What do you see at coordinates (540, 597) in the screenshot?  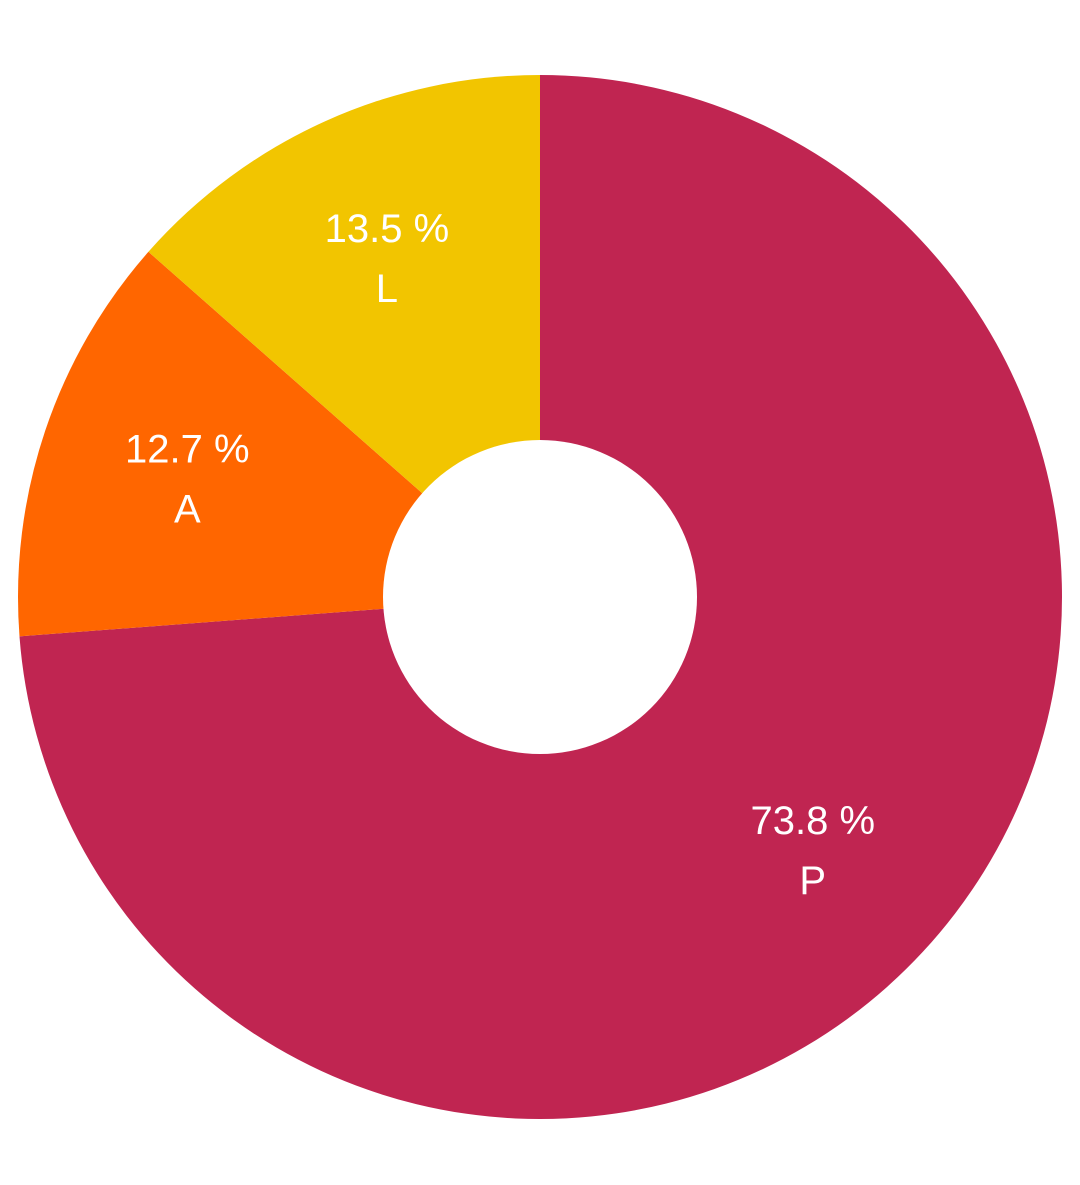 I see `donut-hole` at bounding box center [540, 597].